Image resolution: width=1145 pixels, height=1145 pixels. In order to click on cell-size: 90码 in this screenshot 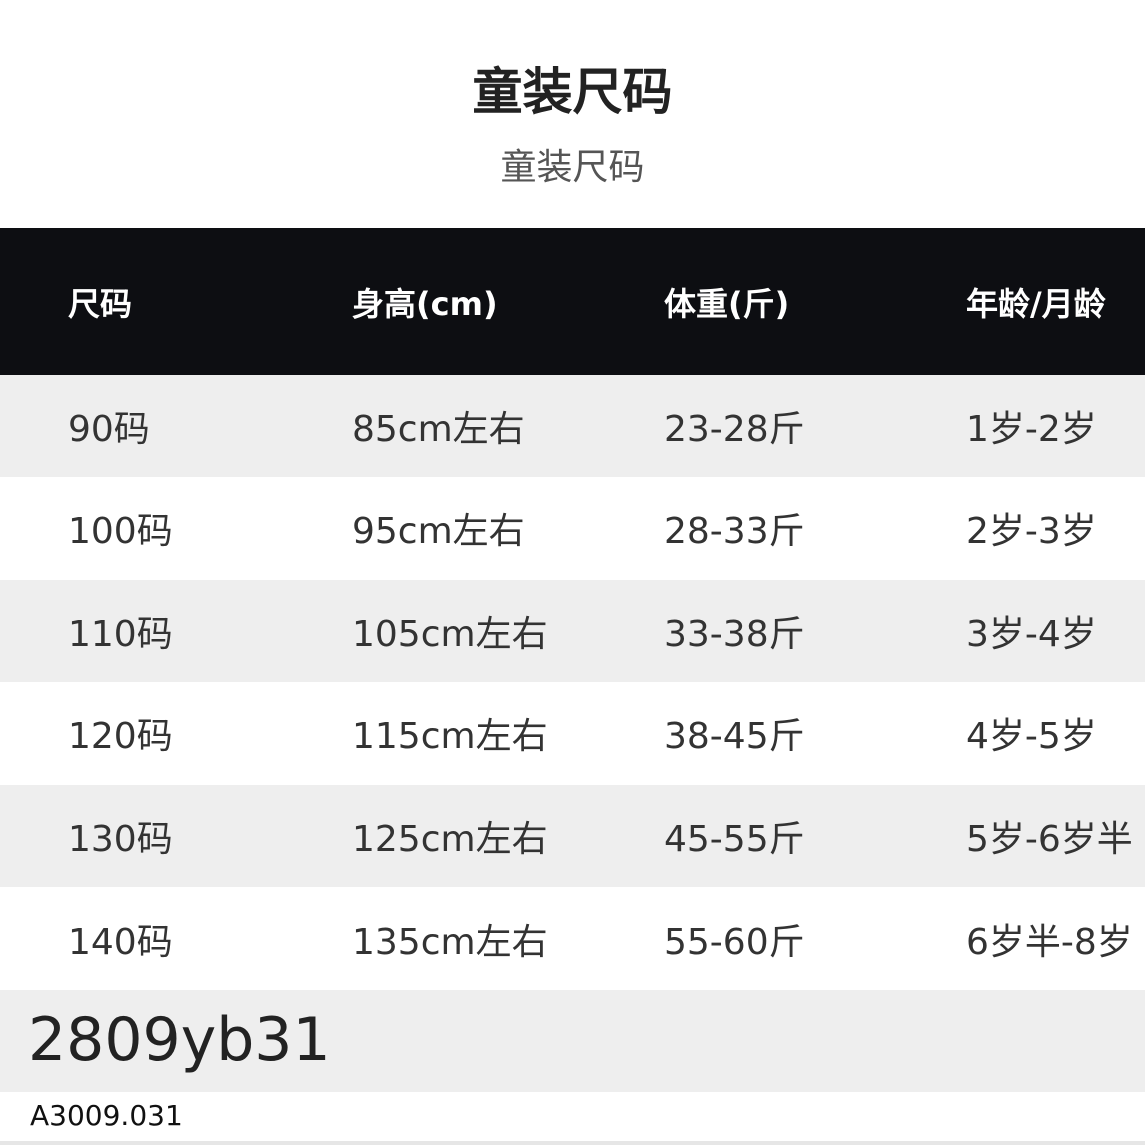, I will do `click(109, 429)`.